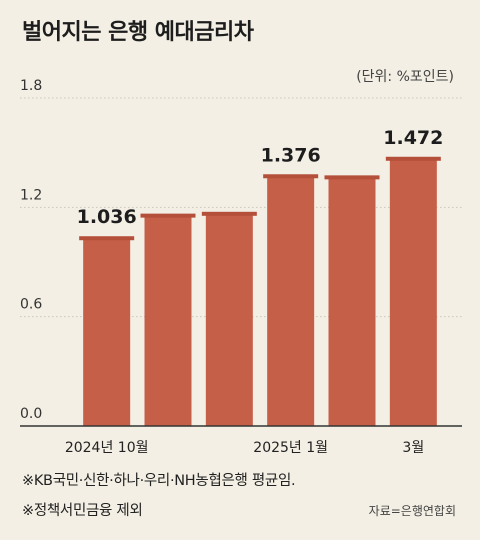 The height and width of the screenshot is (540, 480). What do you see at coordinates (31, 86) in the screenshot?
I see `y-tick-label: 1.8` at bounding box center [31, 86].